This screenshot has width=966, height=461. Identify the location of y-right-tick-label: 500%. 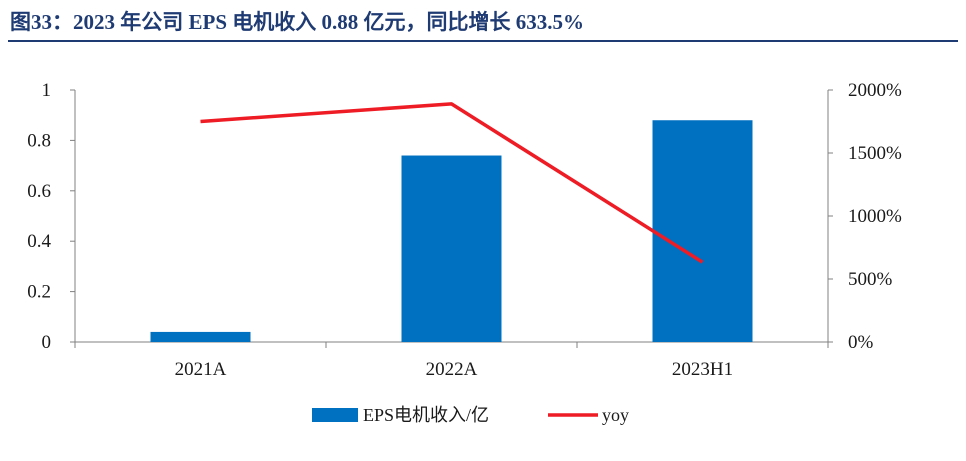
(870, 279).